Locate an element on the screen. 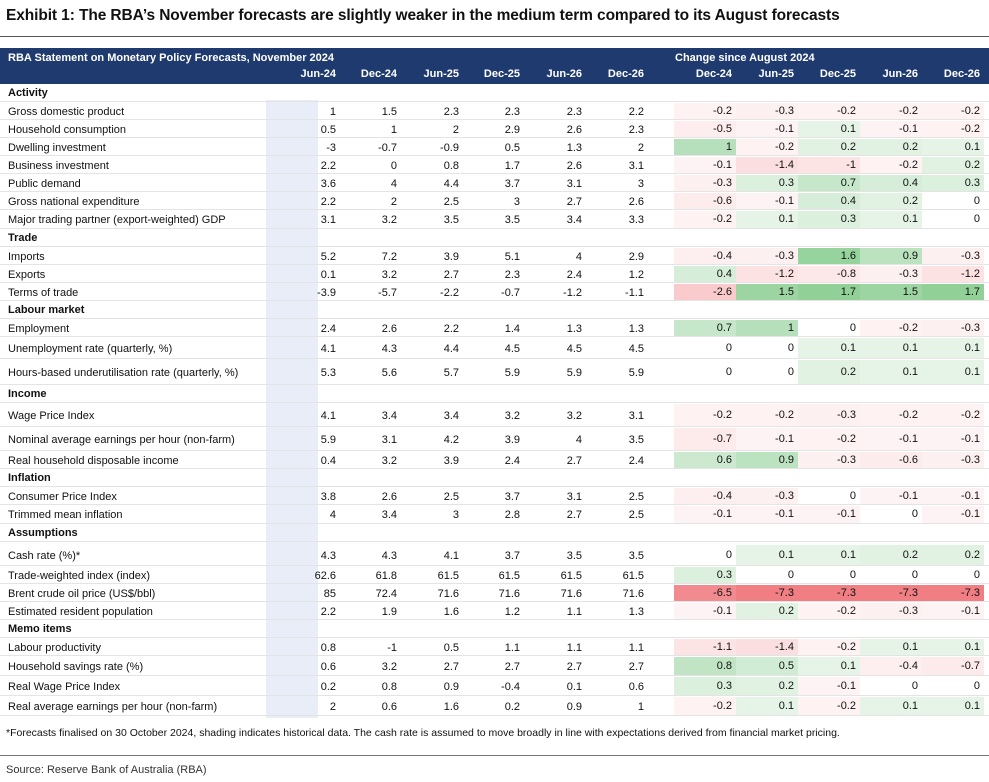  section-header: Trade is located at coordinates (494, 238).